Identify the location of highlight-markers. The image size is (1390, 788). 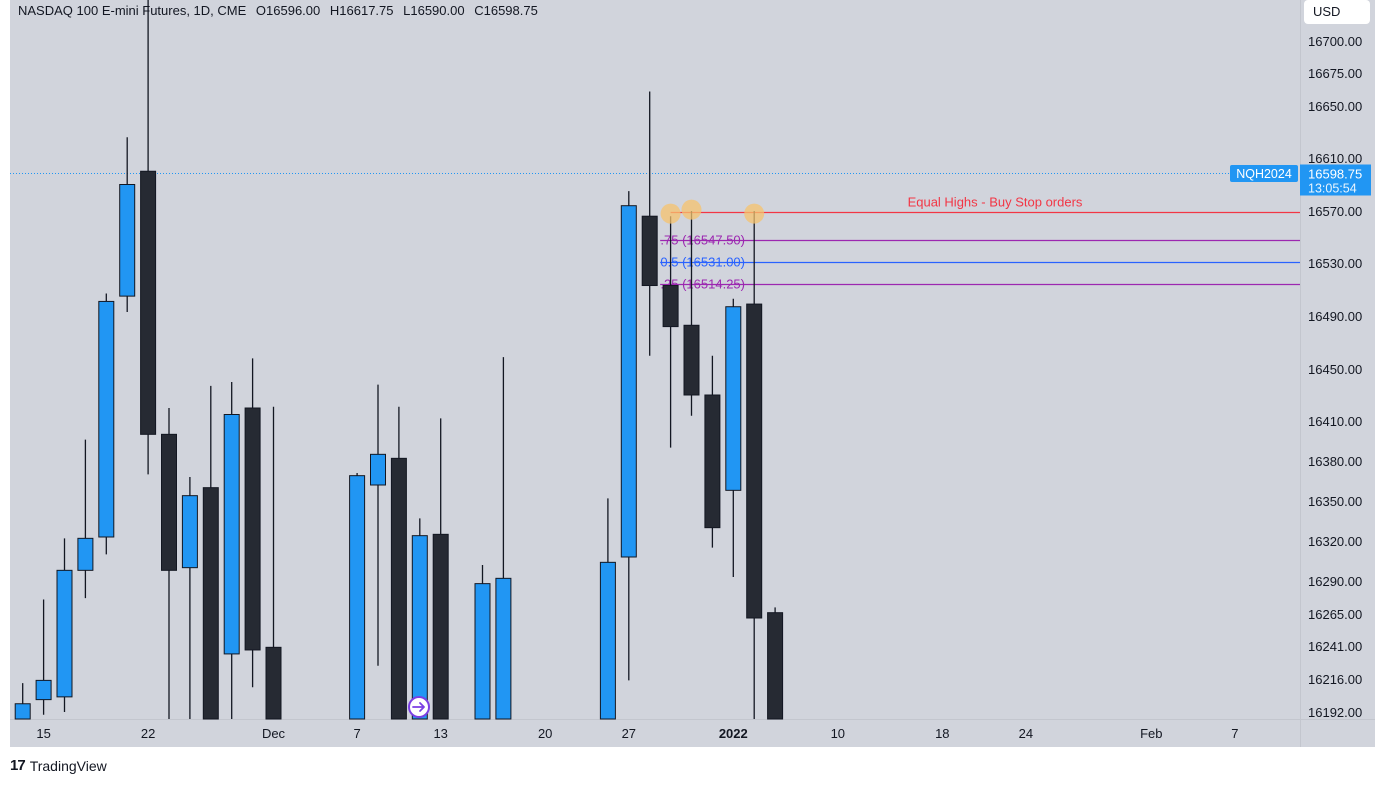
(712, 211).